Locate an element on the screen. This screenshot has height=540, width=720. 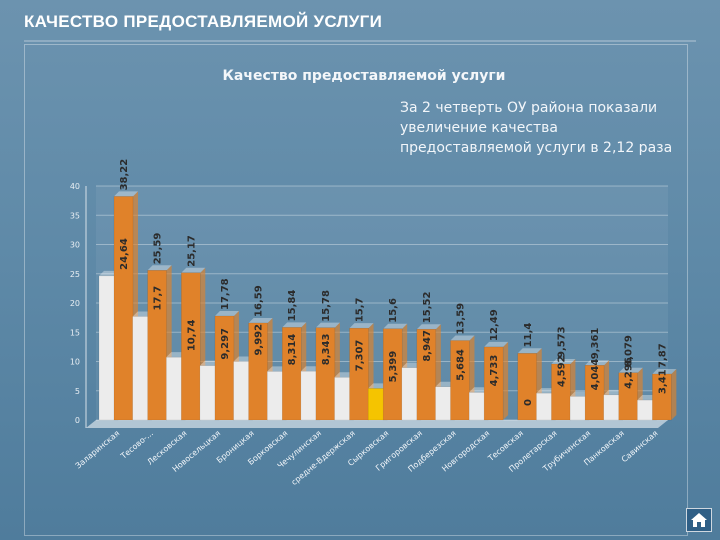
data-label-series2: 13,59 is located at coordinates (460, 319).